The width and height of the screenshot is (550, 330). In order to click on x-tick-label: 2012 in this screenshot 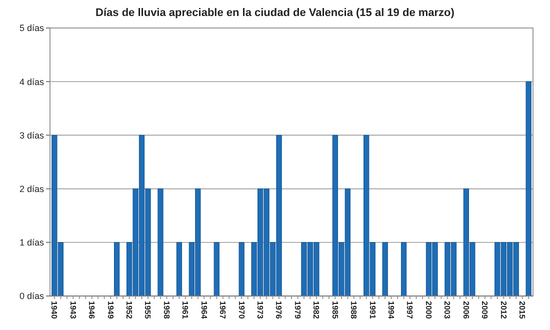, I will do `click(503, 310)`.